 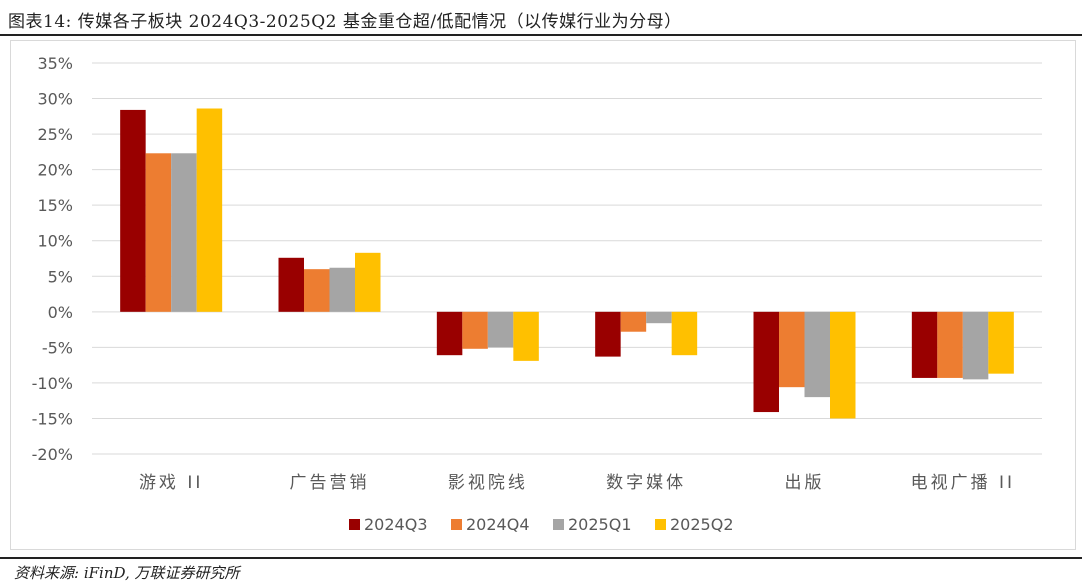 What do you see at coordinates (55, 63) in the screenshot?
I see `y-tick-label: 35%` at bounding box center [55, 63].